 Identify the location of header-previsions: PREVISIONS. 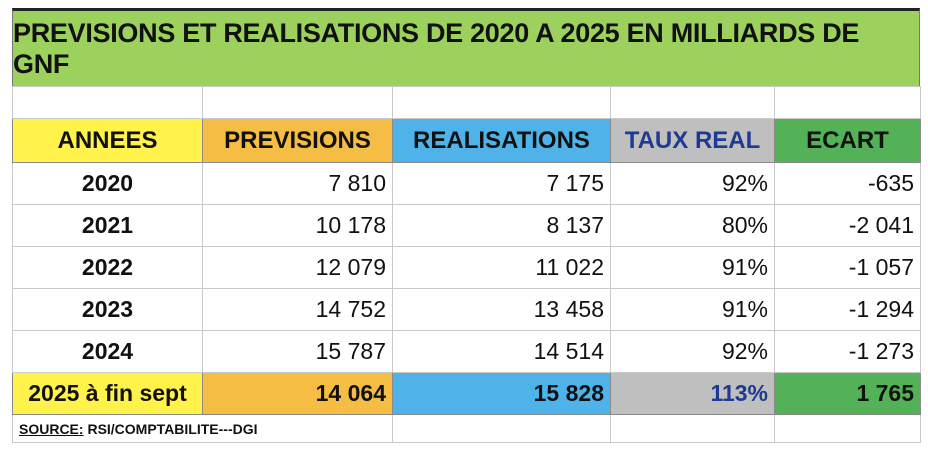
(297, 140).